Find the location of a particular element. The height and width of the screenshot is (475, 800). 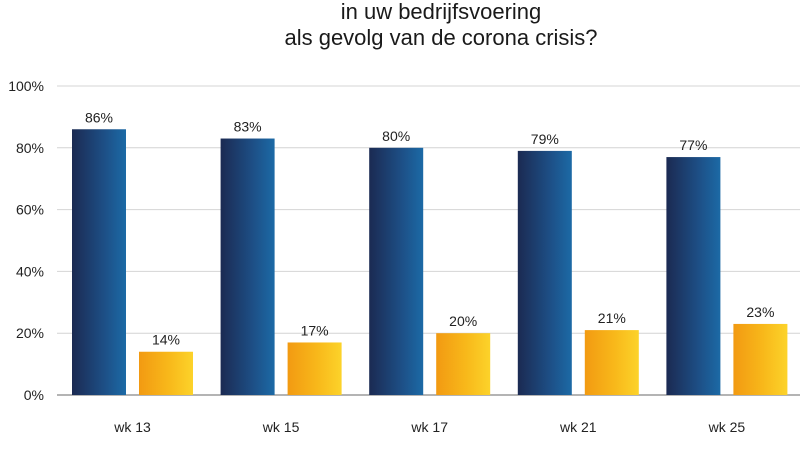

x-tick-label: wk 17 is located at coordinates (429, 427).